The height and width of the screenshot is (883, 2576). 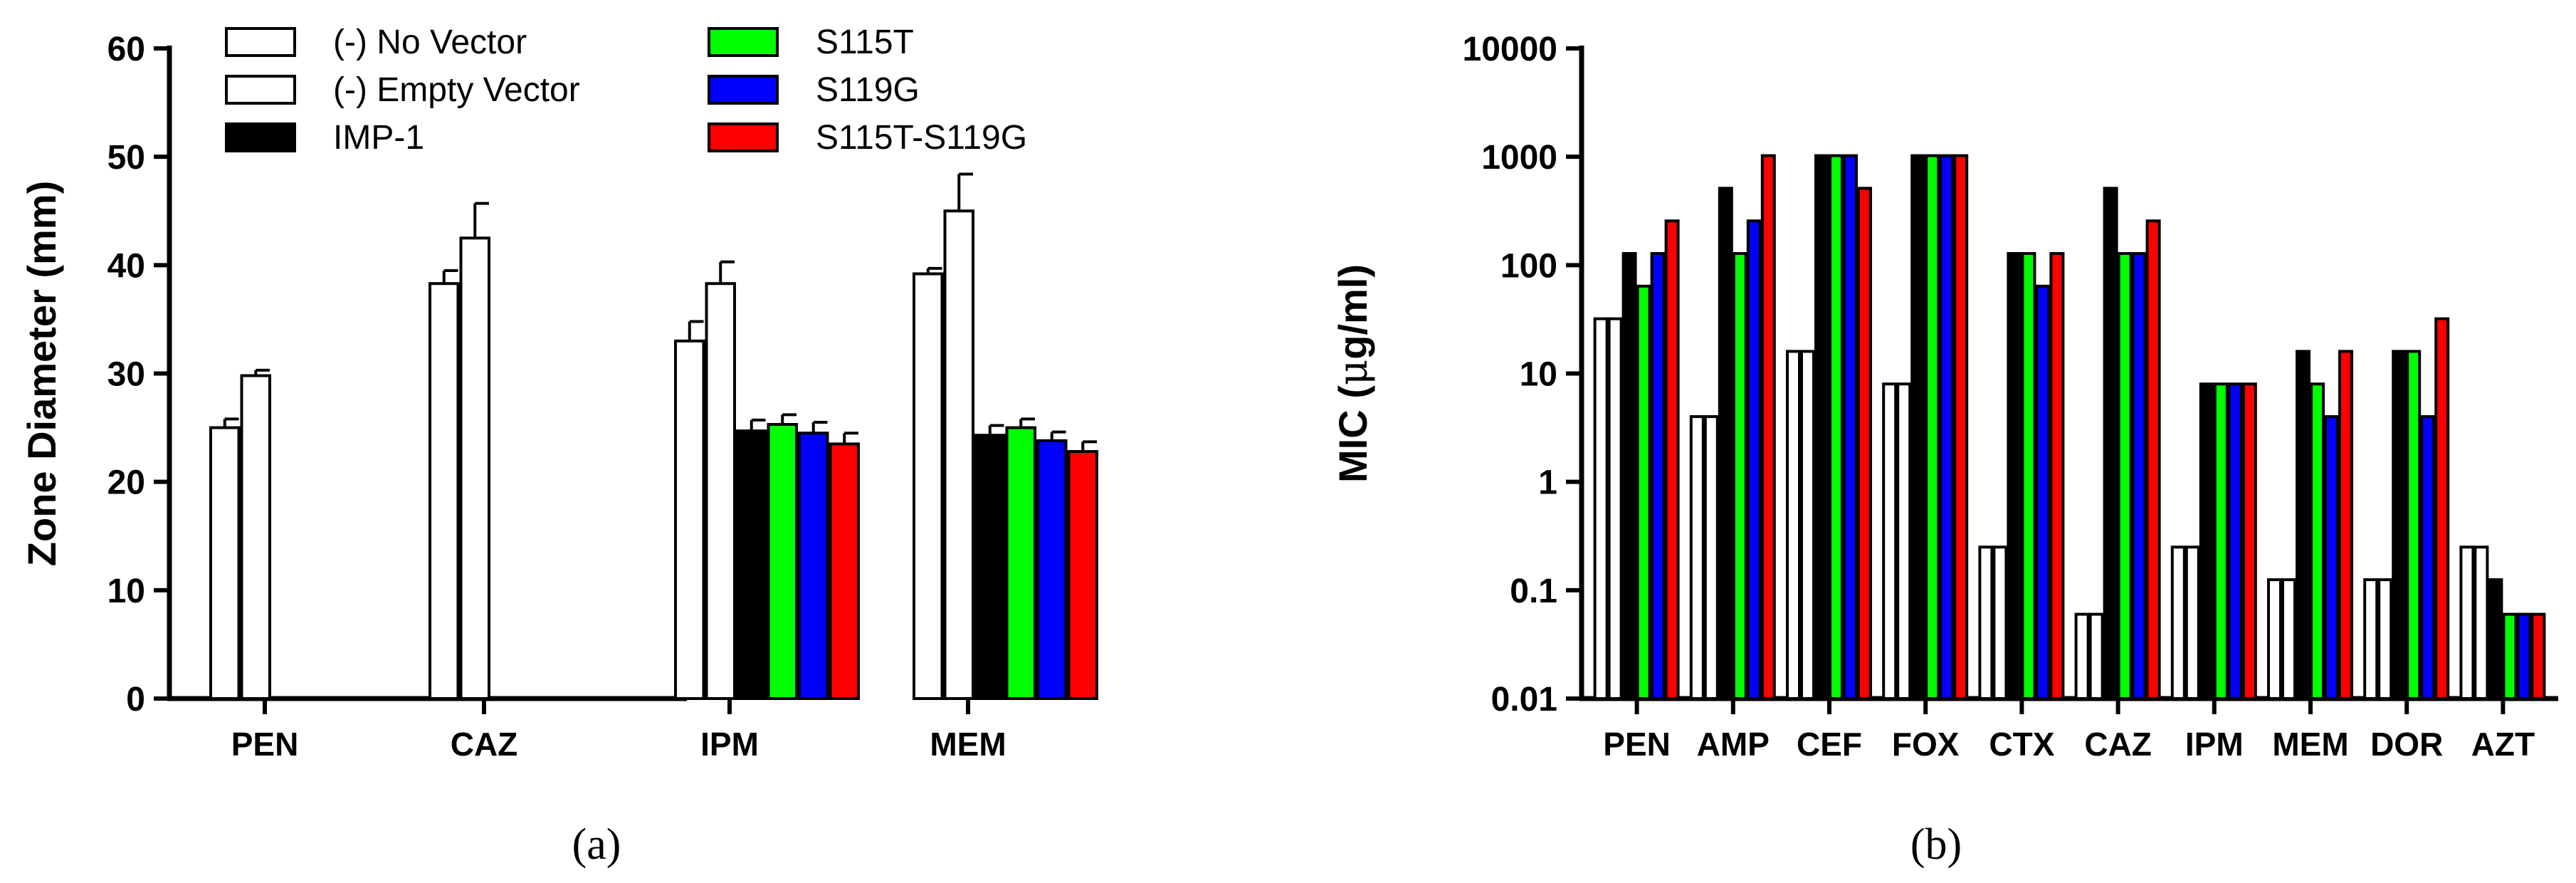 I want to click on legend-label-5: S115T-S119G, so click(x=921, y=138).